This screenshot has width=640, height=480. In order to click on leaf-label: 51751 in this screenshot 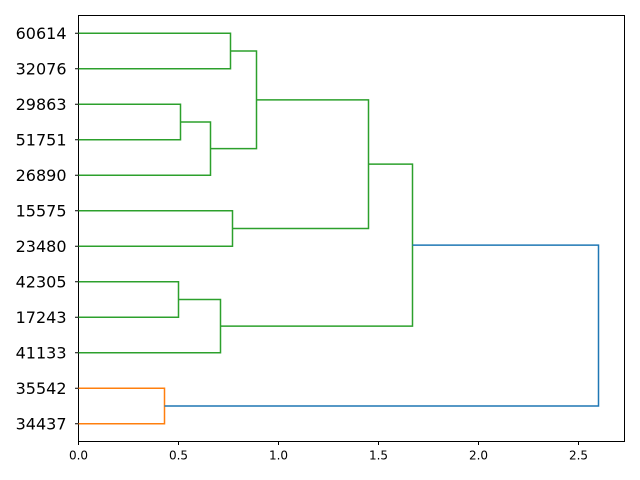, I will do `click(41, 139)`.